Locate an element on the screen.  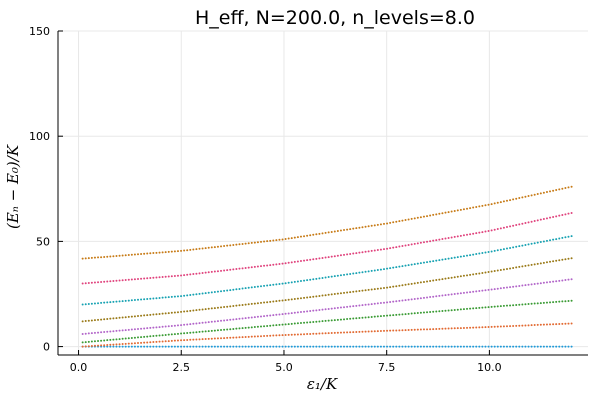
y-tick-label: 50 is located at coordinates (43, 241).